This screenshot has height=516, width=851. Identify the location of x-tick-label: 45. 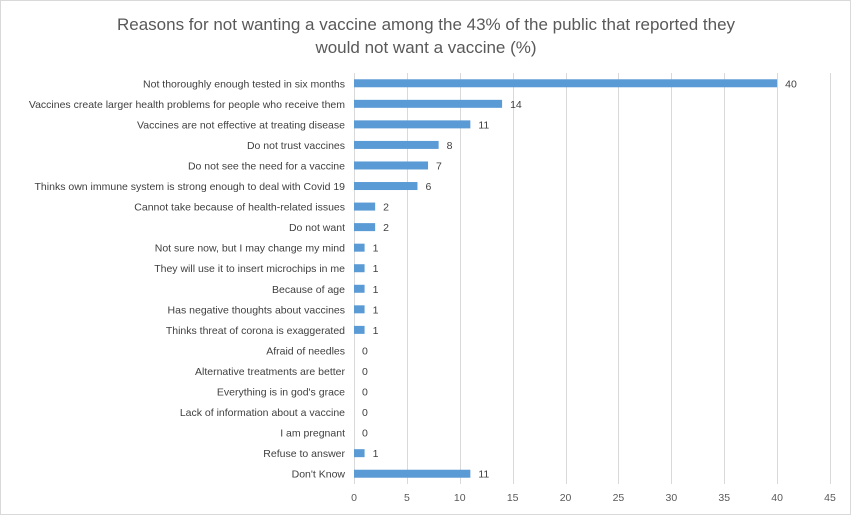
(830, 498).